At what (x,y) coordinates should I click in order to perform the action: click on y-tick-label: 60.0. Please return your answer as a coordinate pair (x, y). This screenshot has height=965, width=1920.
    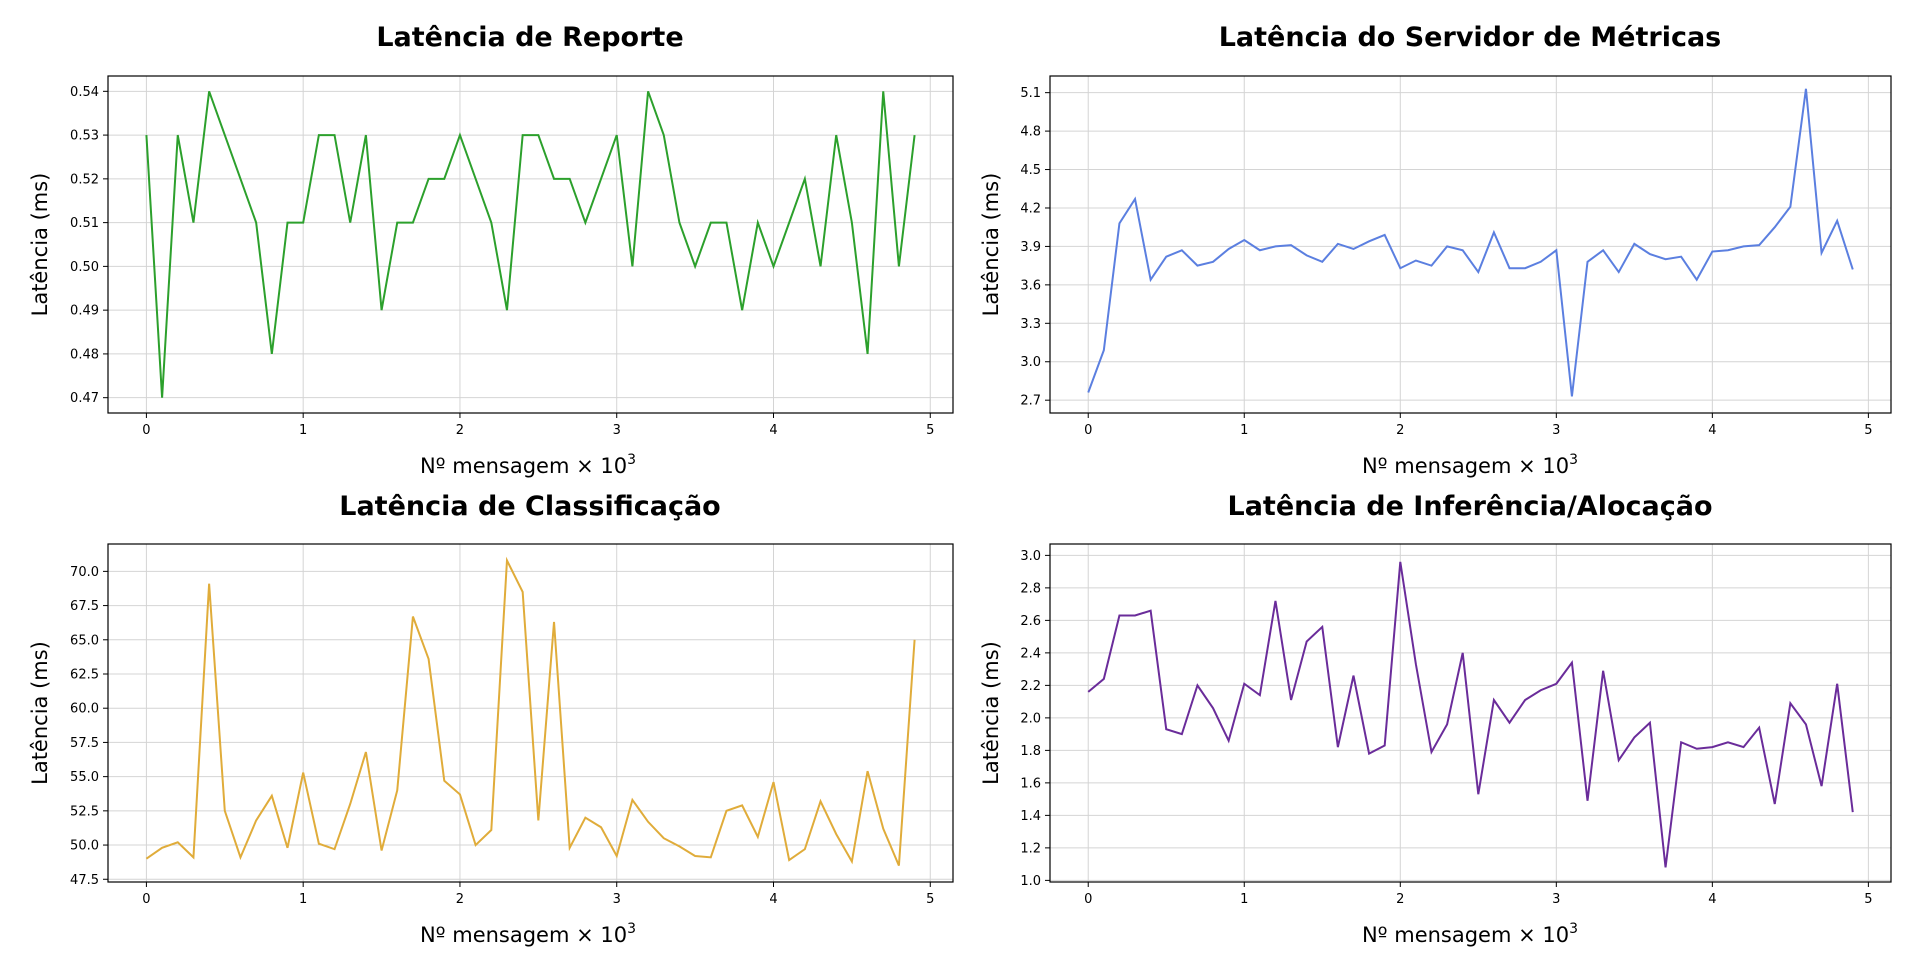
    Looking at the image, I should click on (84, 709).